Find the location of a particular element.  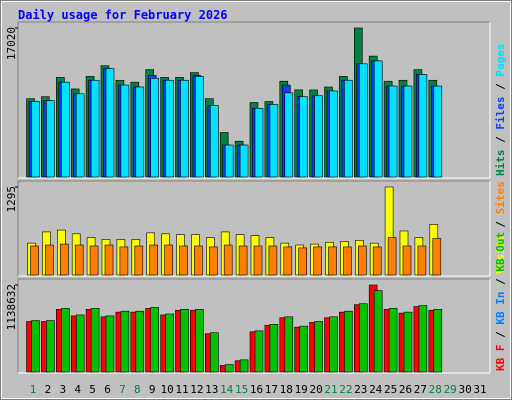

legend: KB F / KB In / KB Out is located at coordinates (500, 301).